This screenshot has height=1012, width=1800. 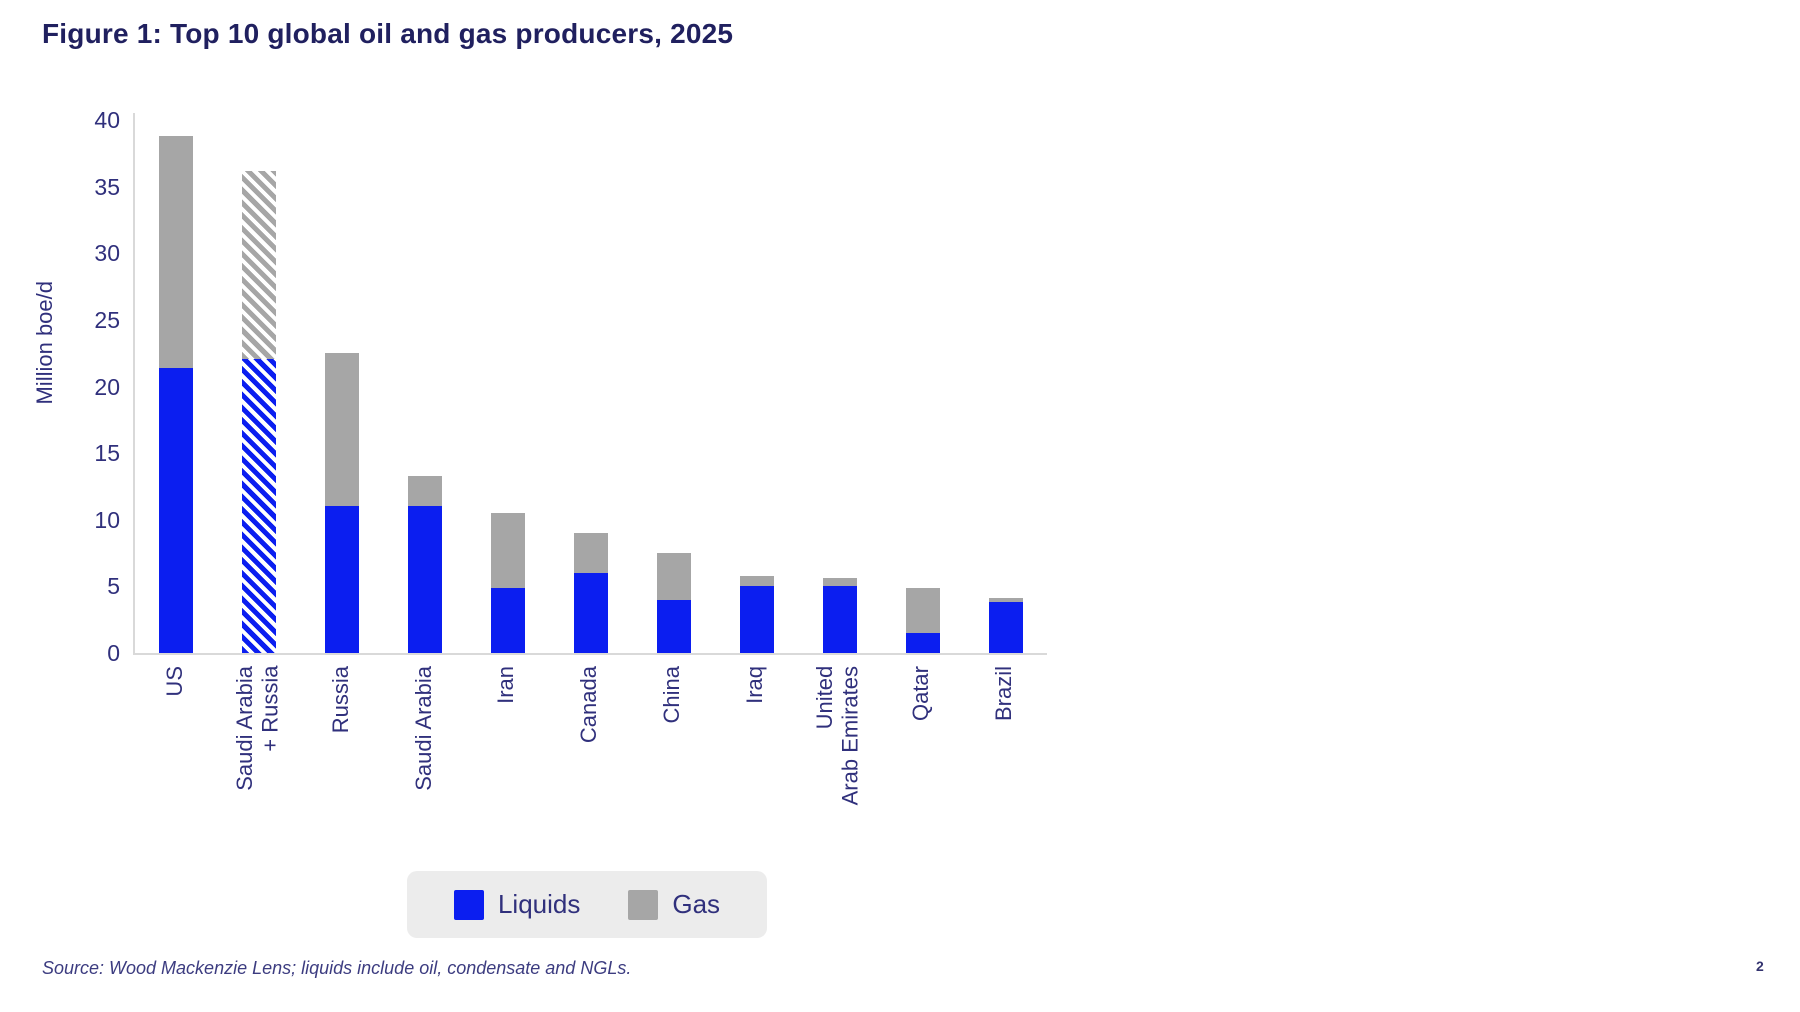 What do you see at coordinates (589, 705) in the screenshot?
I see `x-axis-label: Canada` at bounding box center [589, 705].